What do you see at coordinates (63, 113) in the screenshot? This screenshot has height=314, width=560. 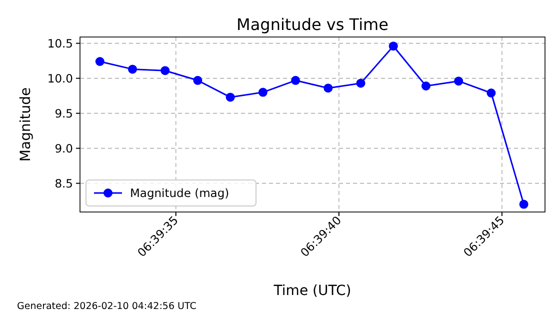 I see `y-tick-label: 9.5` at bounding box center [63, 113].